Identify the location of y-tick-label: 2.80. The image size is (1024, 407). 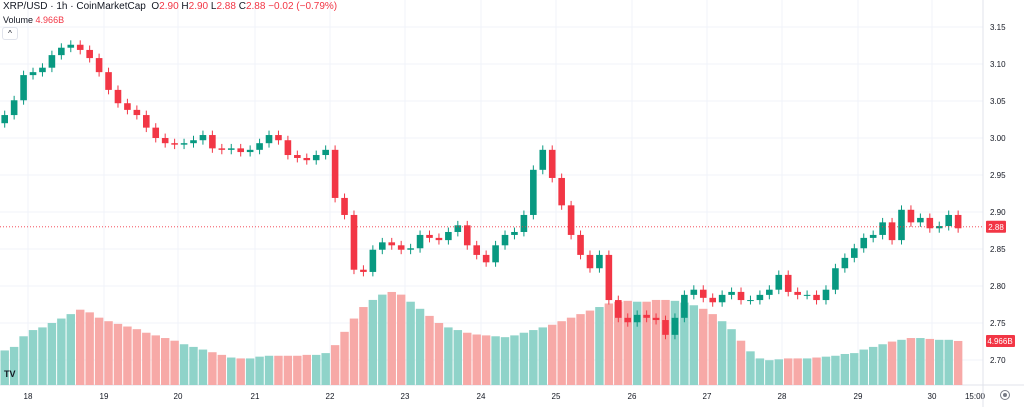
(998, 286).